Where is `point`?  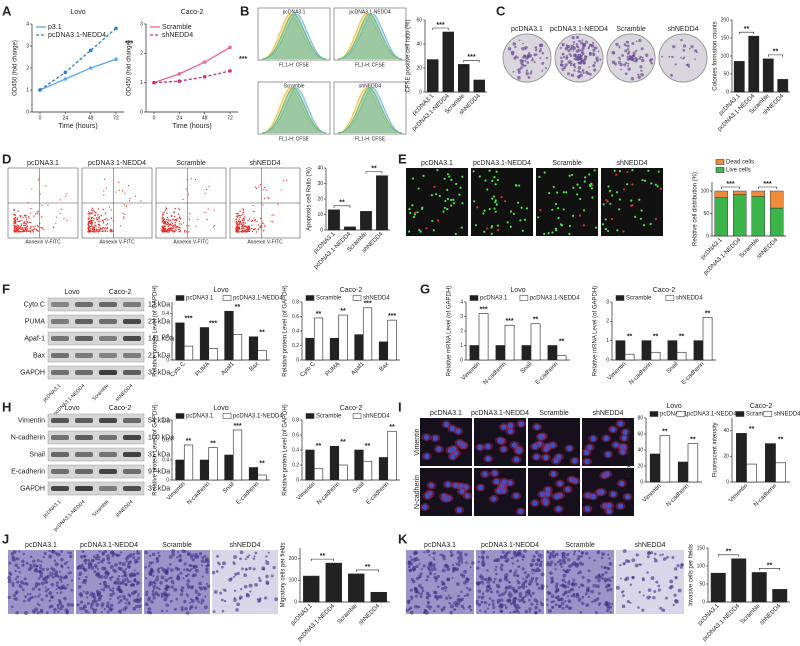
point is located at coordinates (180, 74).